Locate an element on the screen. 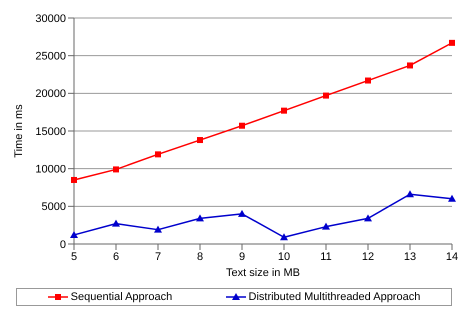 The image size is (474, 318). x-tick-label: 9 is located at coordinates (242, 256).